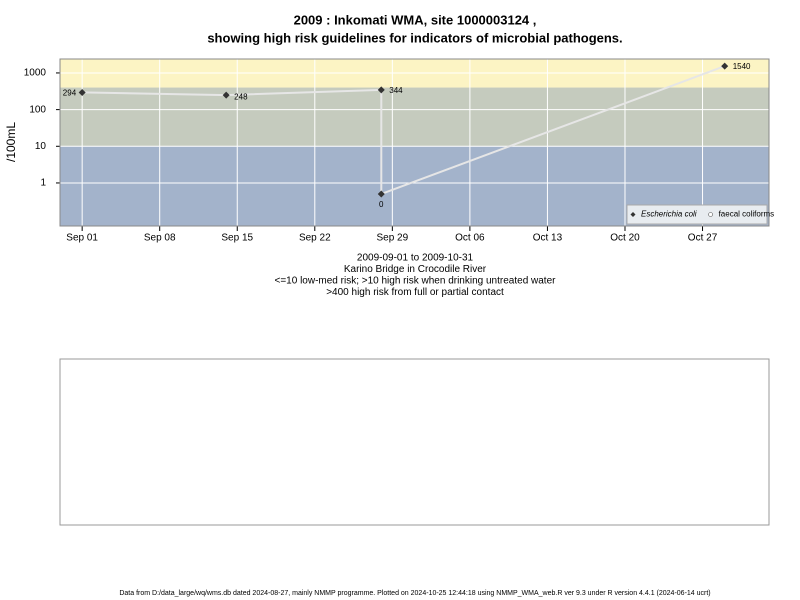 The width and height of the screenshot is (800, 600). What do you see at coordinates (470, 238) in the screenshot?
I see `x-tick-label: Oct 06` at bounding box center [470, 238].